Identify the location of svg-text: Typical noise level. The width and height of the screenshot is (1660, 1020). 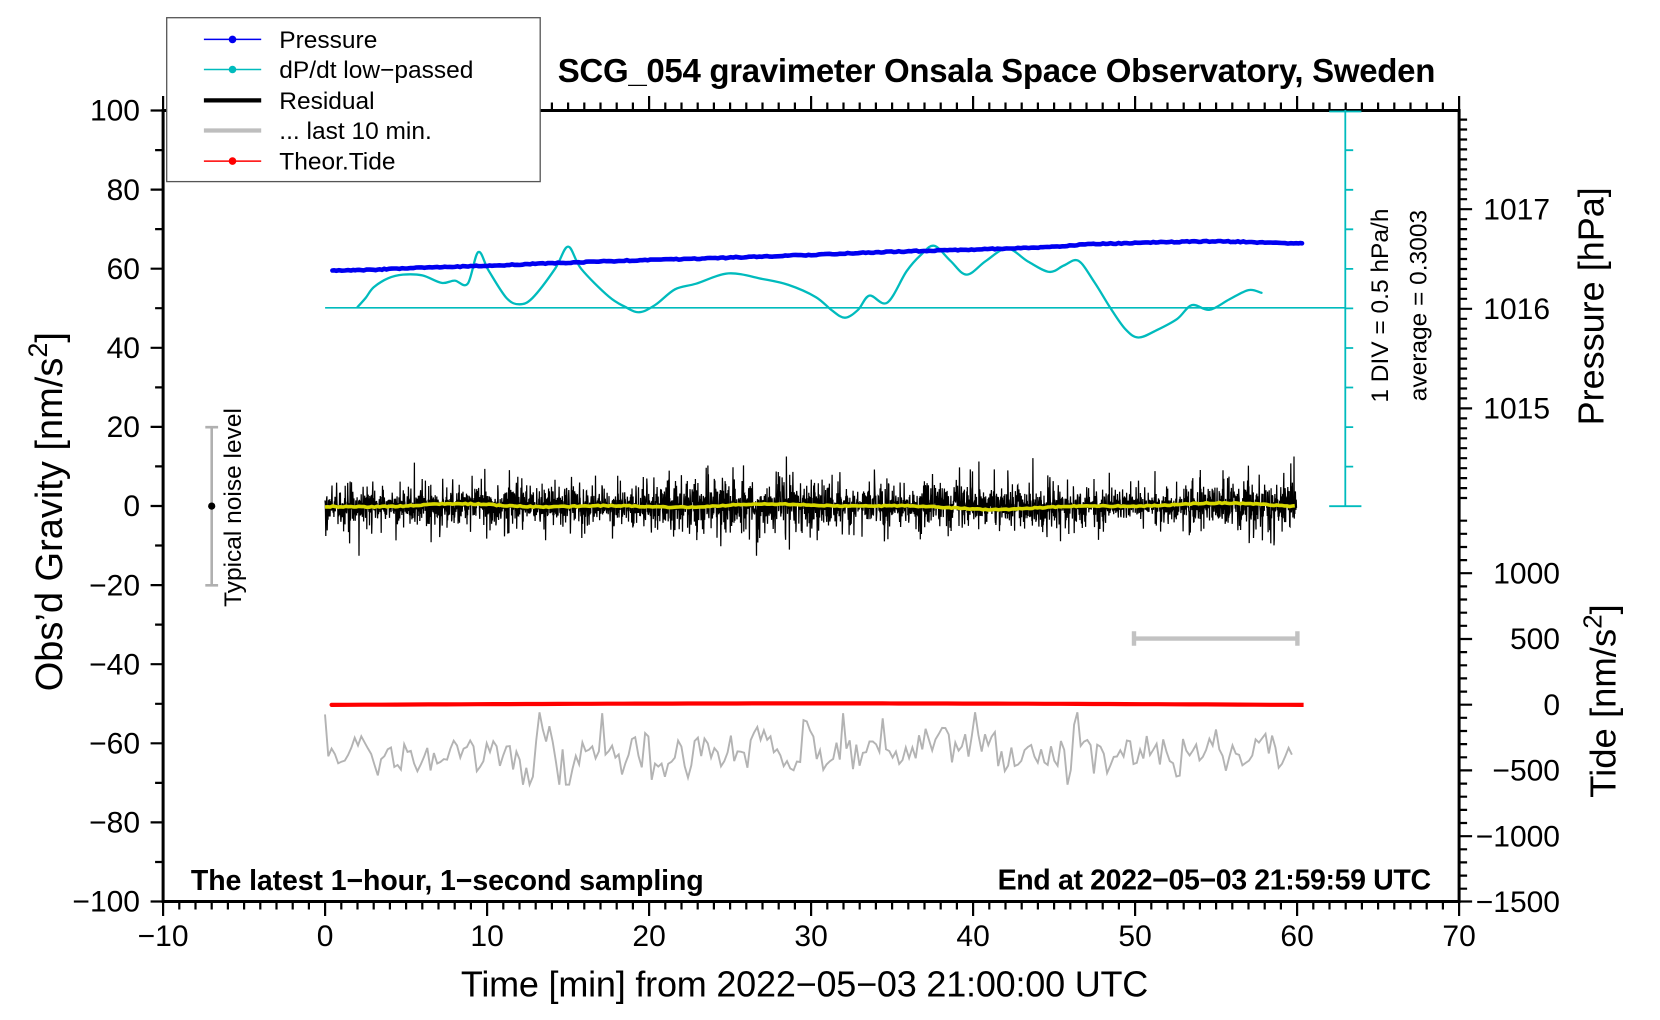
(233, 507).